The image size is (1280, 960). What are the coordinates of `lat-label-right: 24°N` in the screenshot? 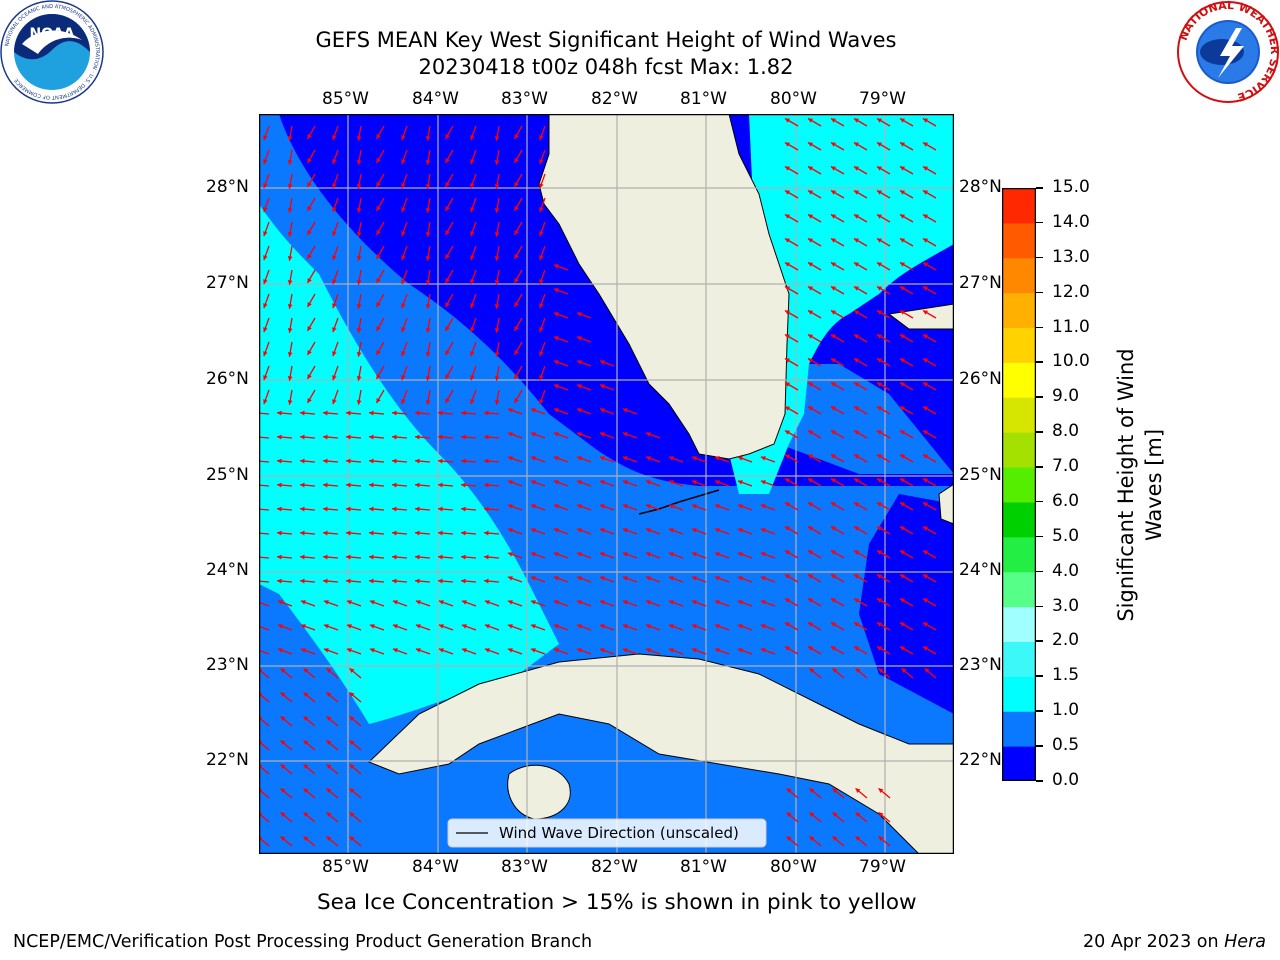 It's located at (980, 570).